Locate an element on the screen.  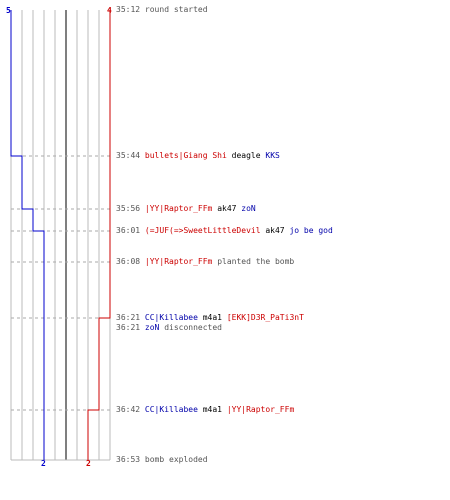
event-player-name: KKS is located at coordinates (272, 155).